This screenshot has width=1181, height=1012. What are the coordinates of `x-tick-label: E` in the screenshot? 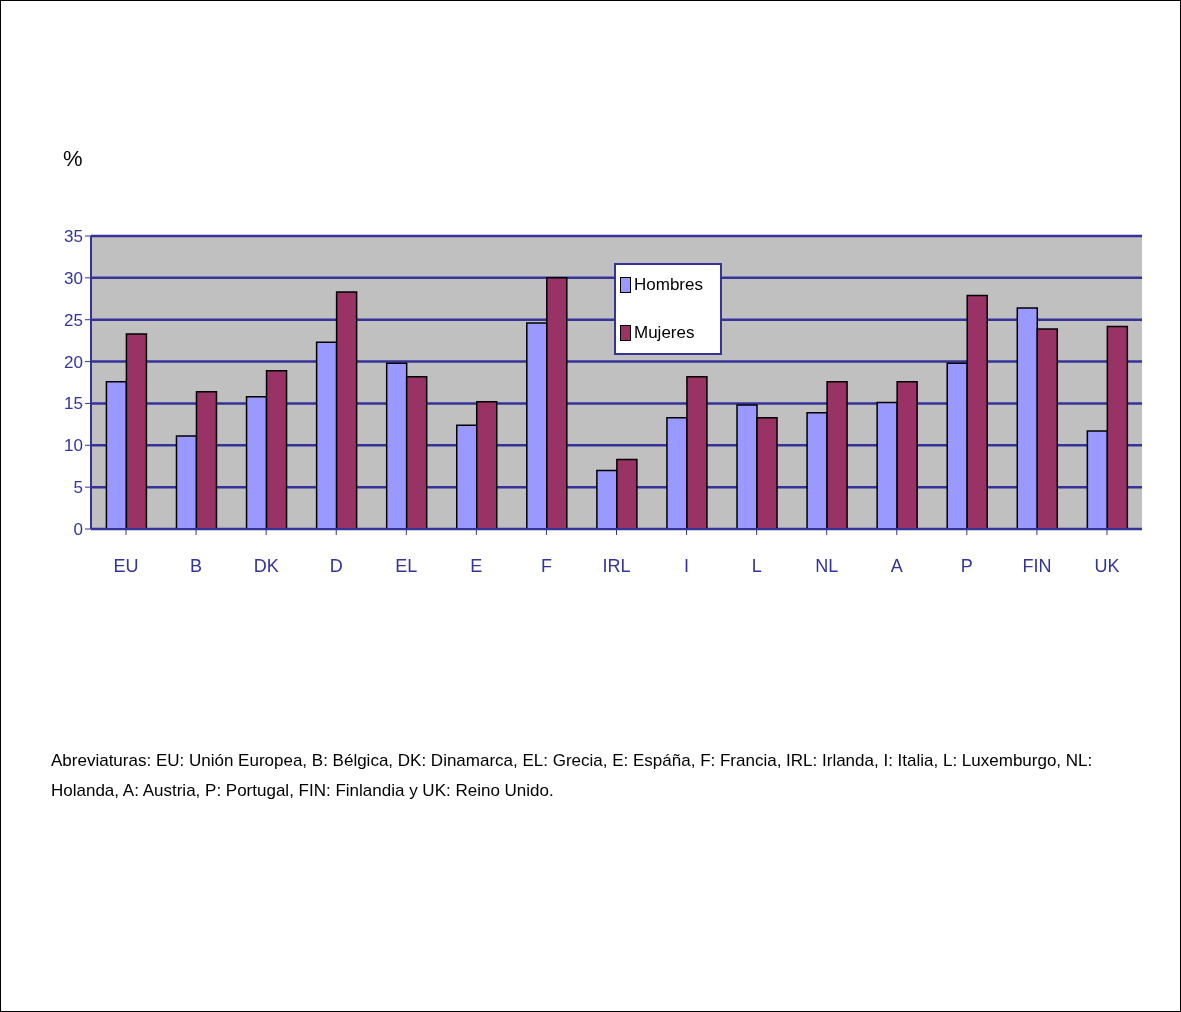 It's located at (476, 565).